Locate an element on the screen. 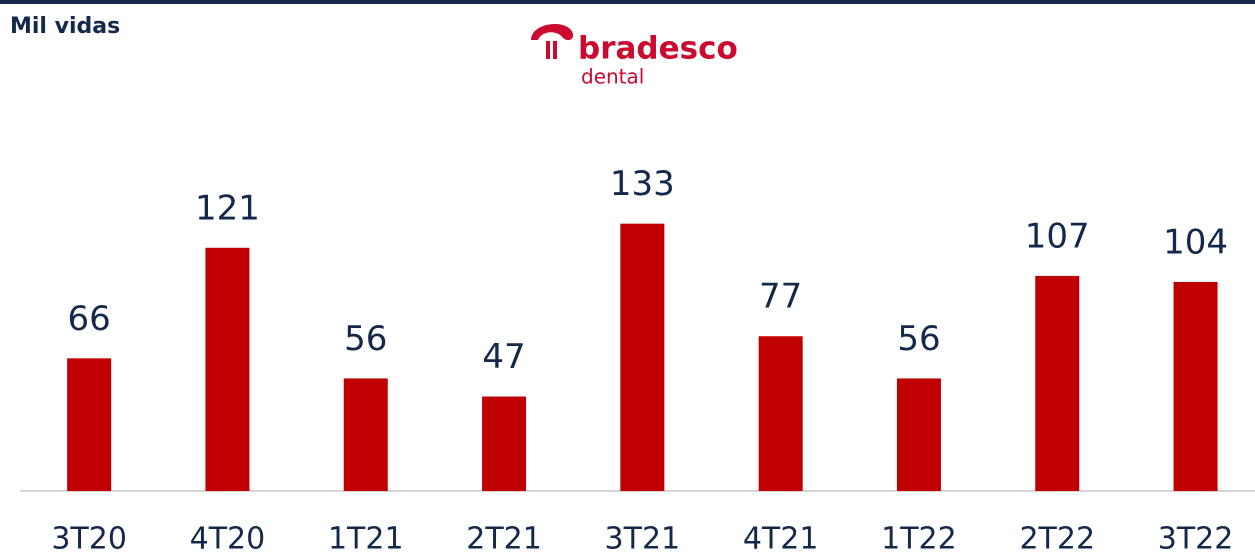 Image resolution: width=1255 pixels, height=553 pixels. value-label: 107 is located at coordinates (1057, 236).